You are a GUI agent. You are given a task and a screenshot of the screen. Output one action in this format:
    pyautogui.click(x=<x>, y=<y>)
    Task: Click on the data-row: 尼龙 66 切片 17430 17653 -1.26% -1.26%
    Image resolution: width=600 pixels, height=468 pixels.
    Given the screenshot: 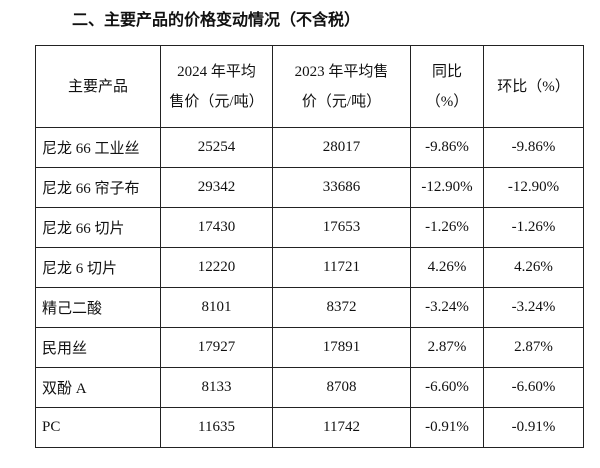 What is the action you would take?
    pyautogui.click(x=309, y=227)
    